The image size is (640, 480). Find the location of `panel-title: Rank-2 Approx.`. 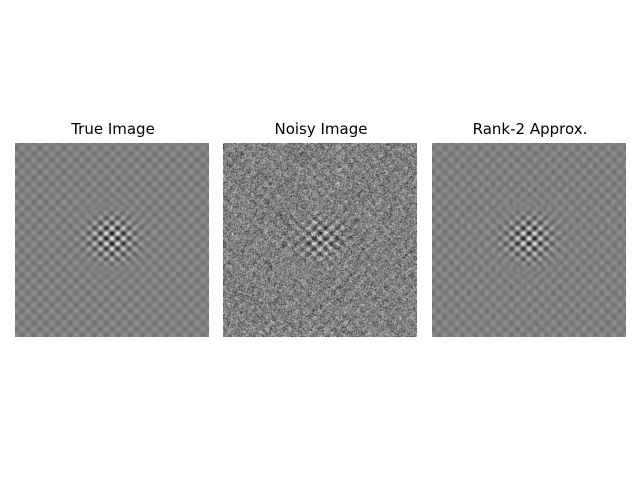

panel-title: Rank-2 Approx. is located at coordinates (530, 129).